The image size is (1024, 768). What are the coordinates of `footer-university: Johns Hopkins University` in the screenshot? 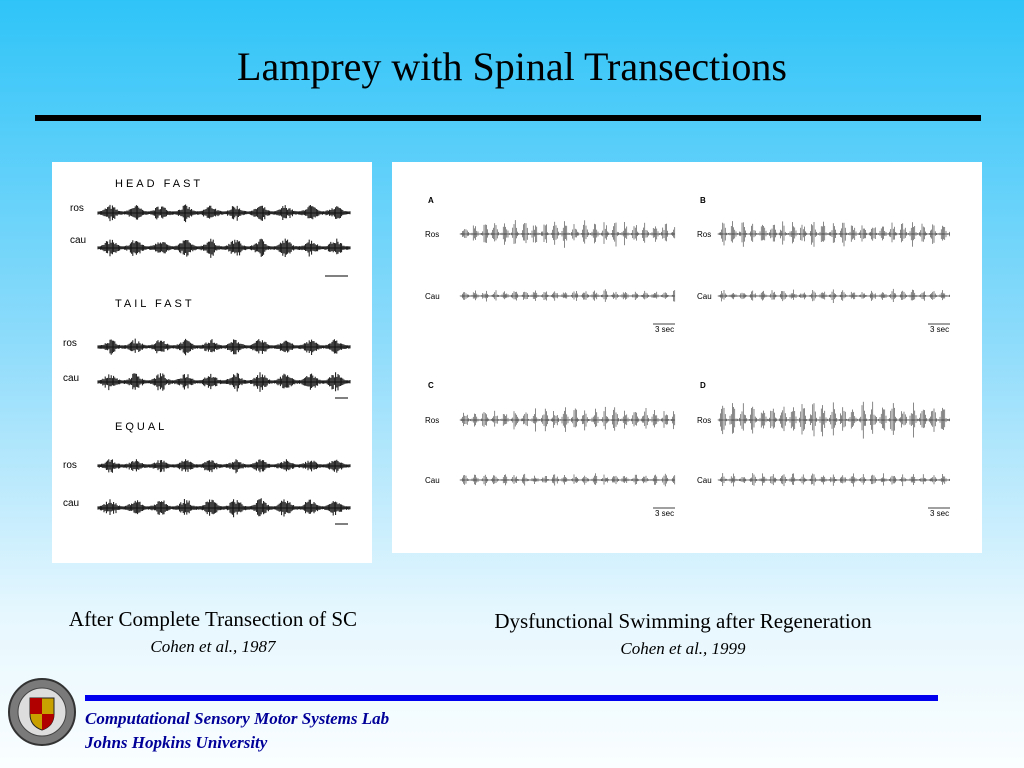 It's located at (176, 742).